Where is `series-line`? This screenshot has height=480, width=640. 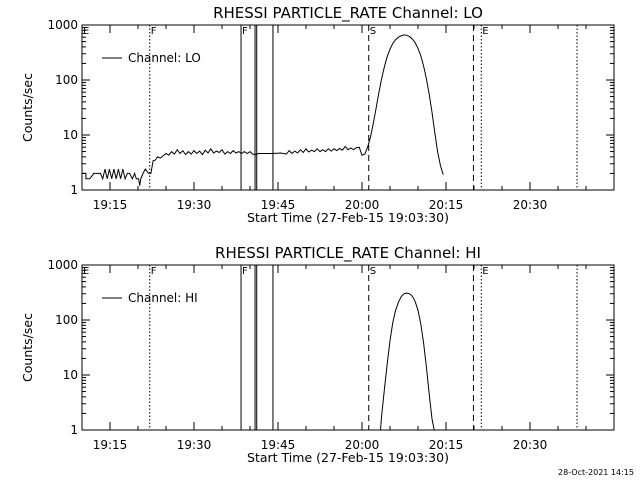 series-line is located at coordinates (407, 361).